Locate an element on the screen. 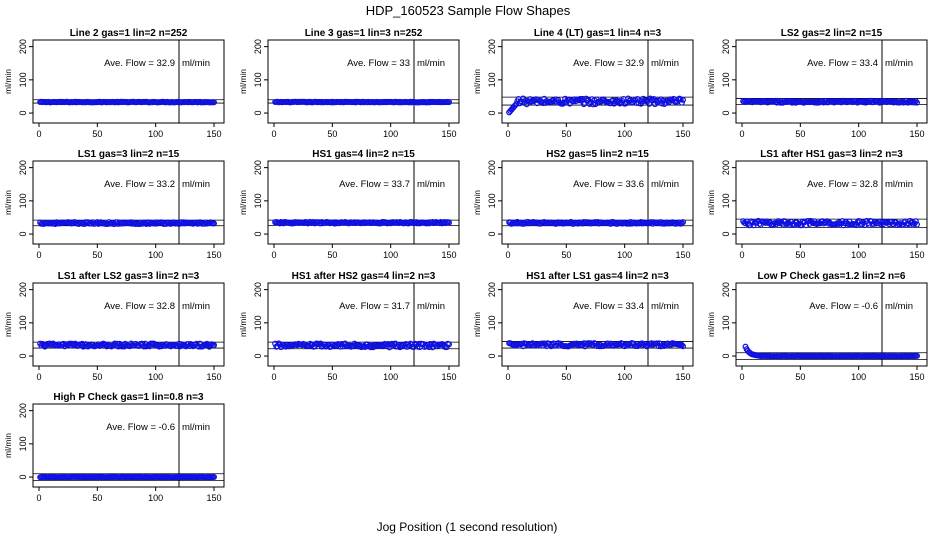 The image size is (936, 540). panel-title: Line 3 gas=1 lin=3 n=252 is located at coordinates (364, 33).